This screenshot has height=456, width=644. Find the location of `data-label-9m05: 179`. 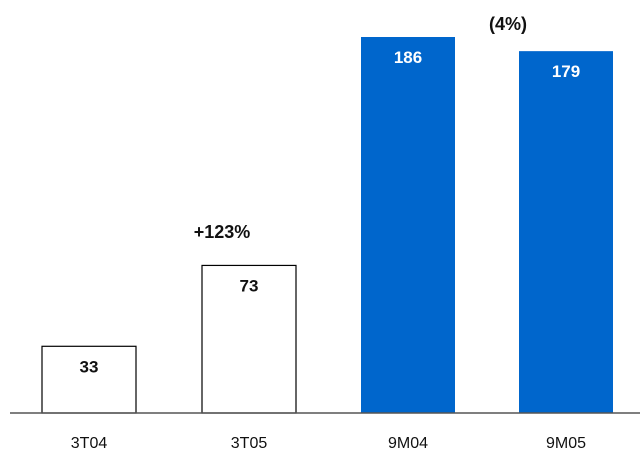

data-label-9m05: 179 is located at coordinates (566, 71).